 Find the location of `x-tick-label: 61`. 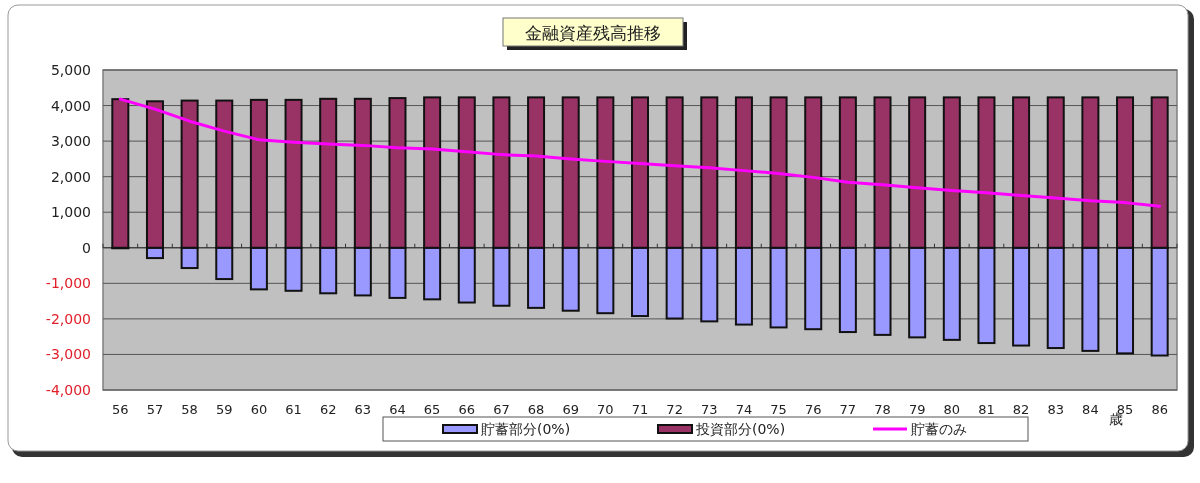

x-tick-label: 61 is located at coordinates (293, 409).